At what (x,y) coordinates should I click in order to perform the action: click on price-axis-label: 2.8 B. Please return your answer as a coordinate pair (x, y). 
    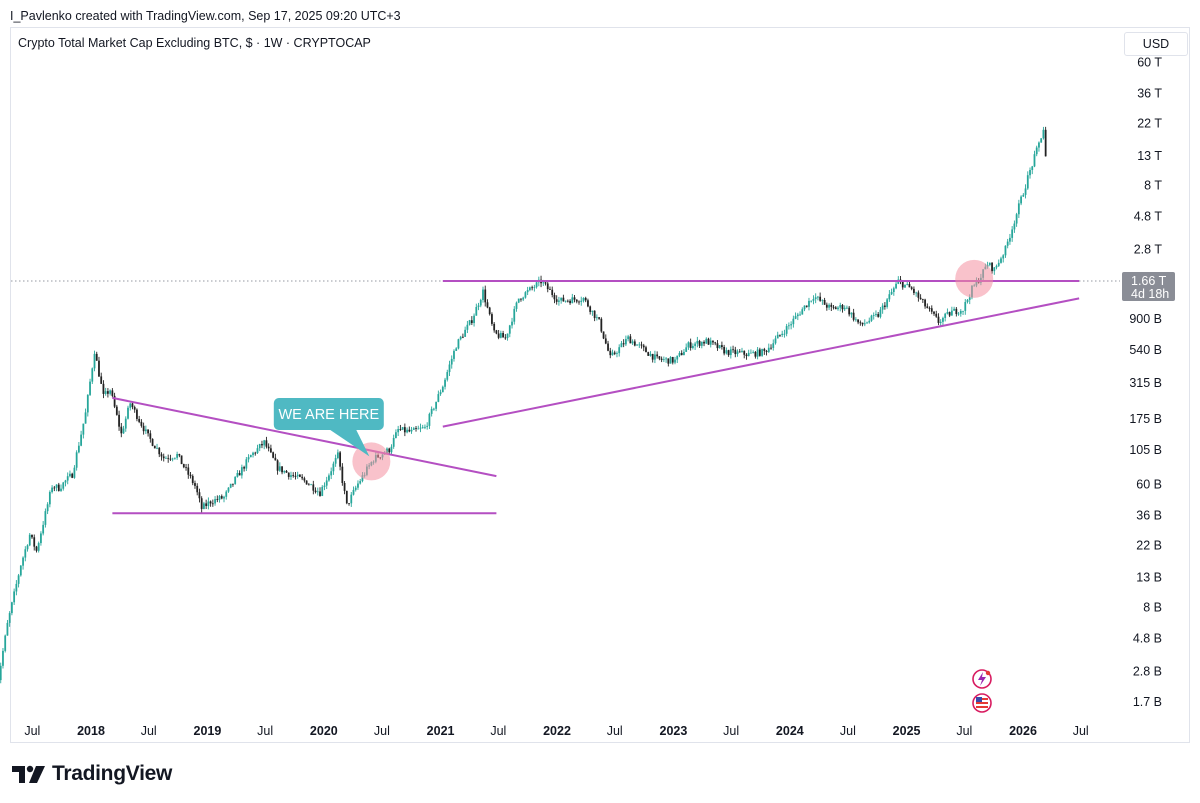
    Looking at the image, I should click on (1147, 671).